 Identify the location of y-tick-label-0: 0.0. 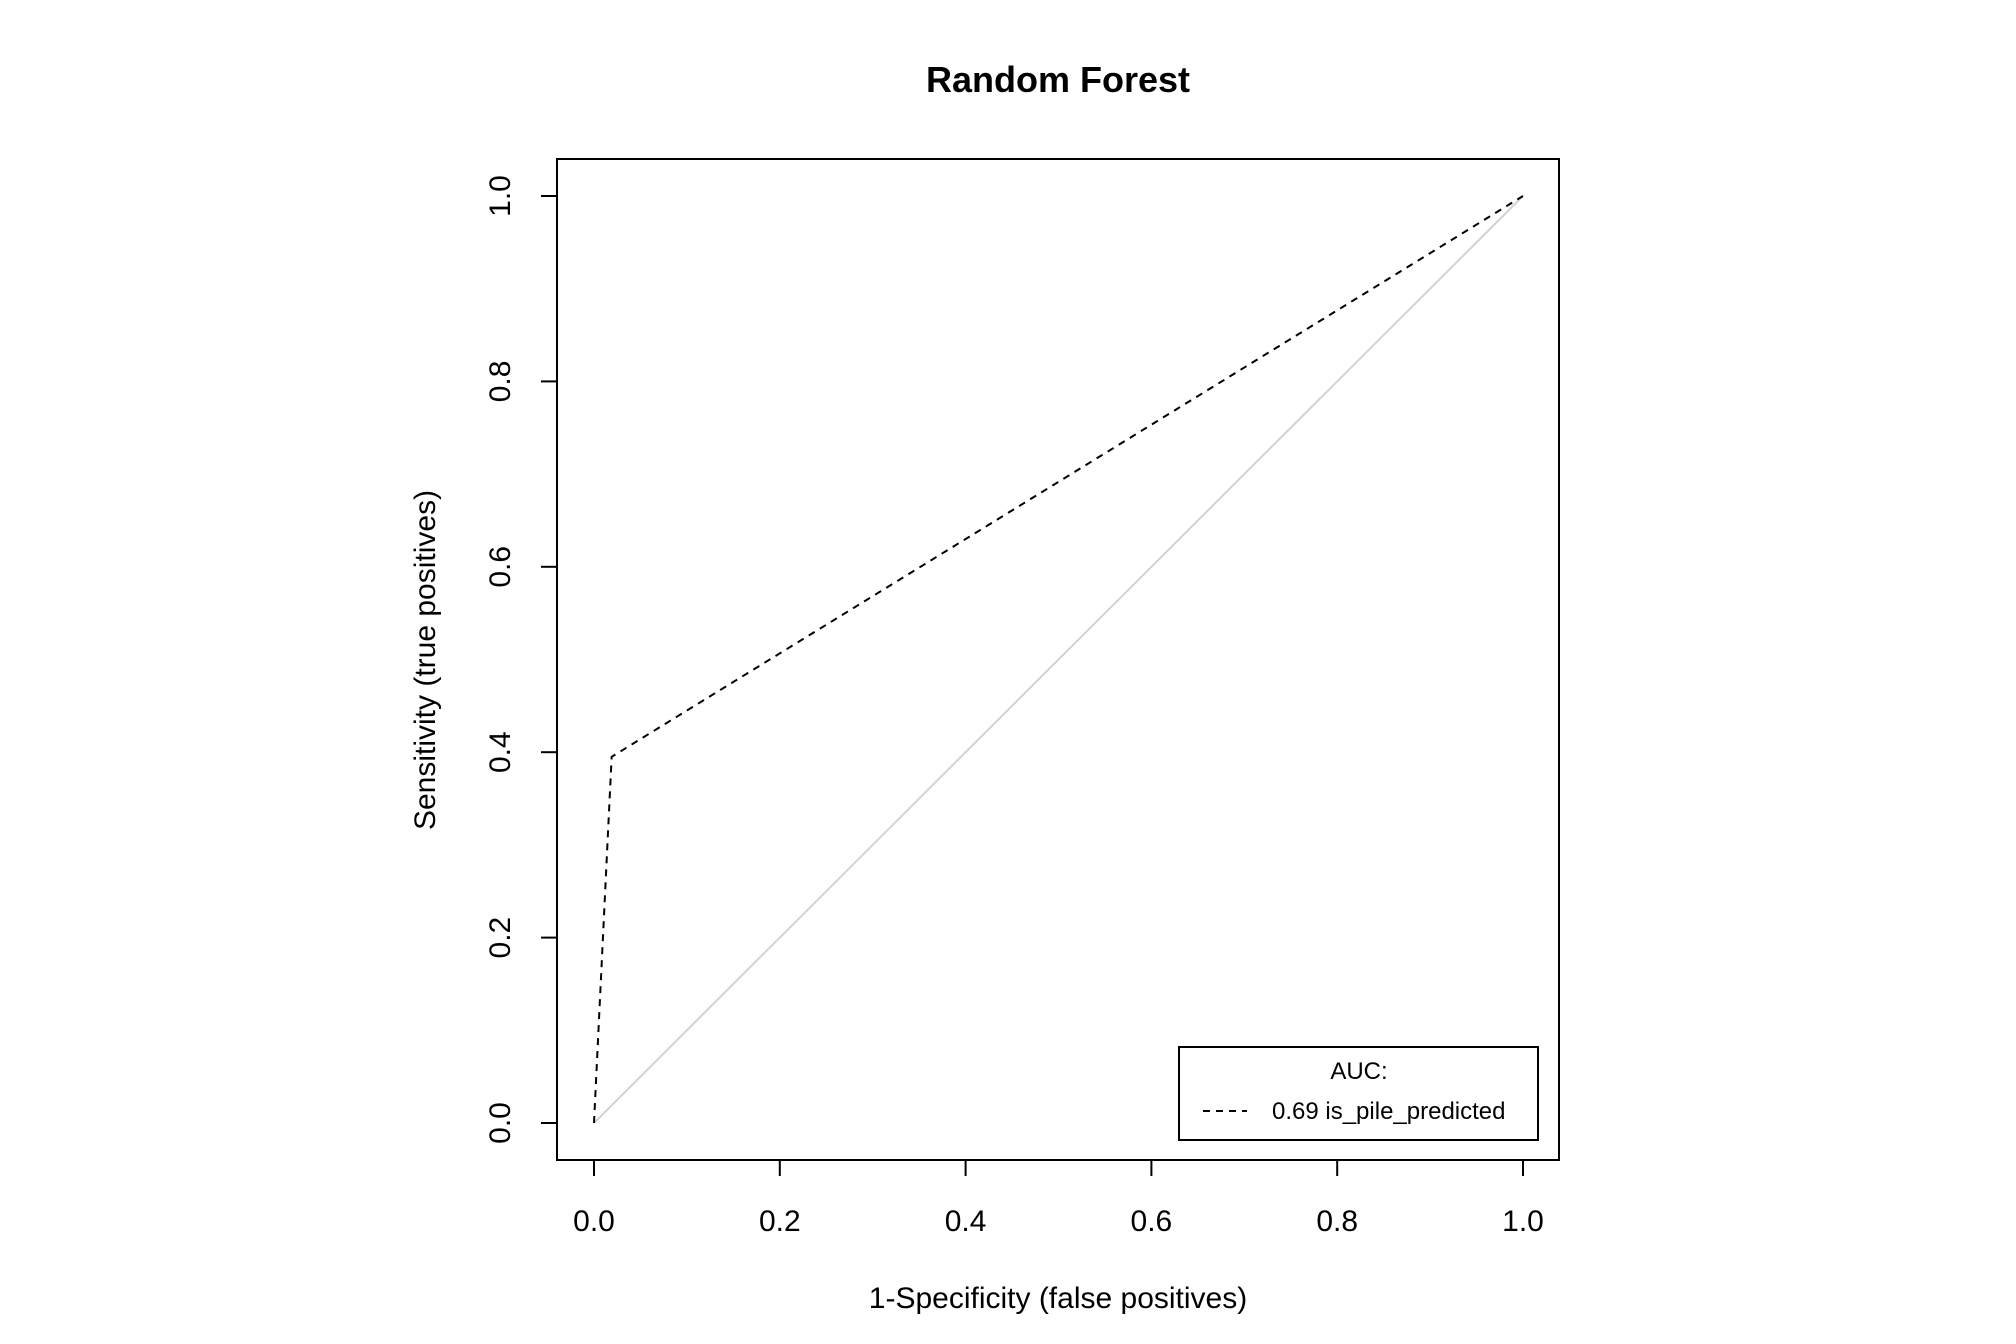
(500, 1123).